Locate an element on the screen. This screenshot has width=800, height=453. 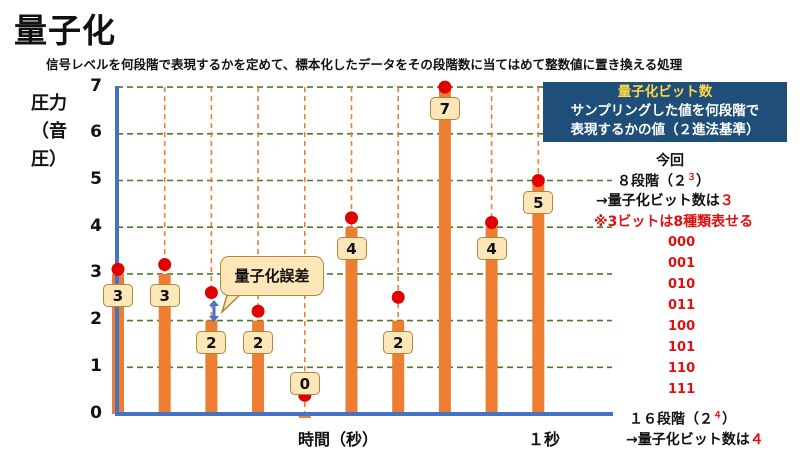
infobox-line1: サンプリングした値を何段階で is located at coordinates (665, 111).